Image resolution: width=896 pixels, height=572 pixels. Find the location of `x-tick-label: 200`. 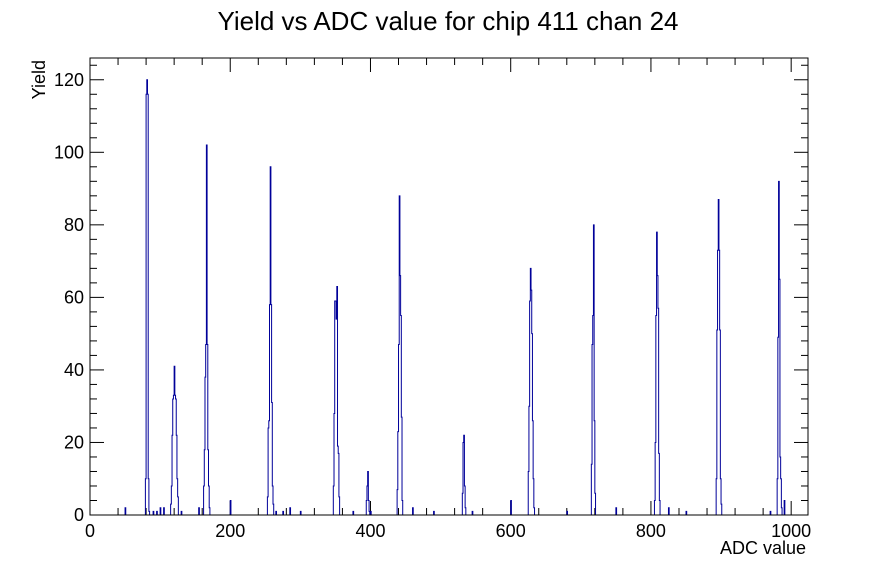

x-tick-label: 200 is located at coordinates (230, 531).